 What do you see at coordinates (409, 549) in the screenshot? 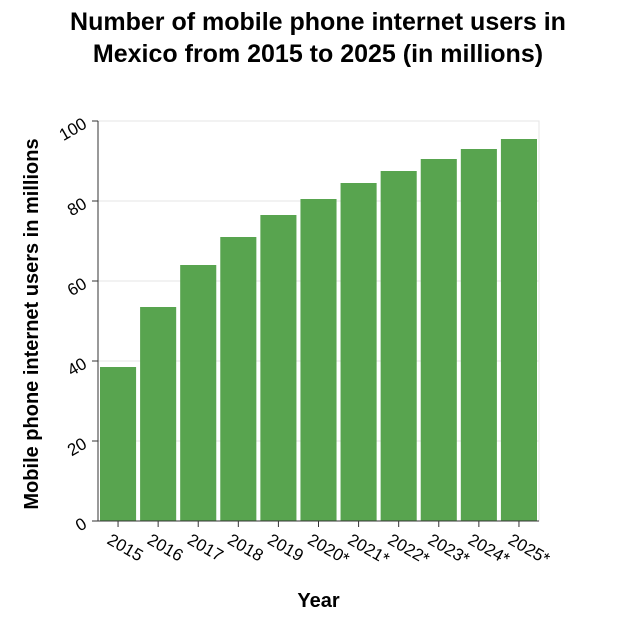
I see `x-tick-label: 2022*` at bounding box center [409, 549].